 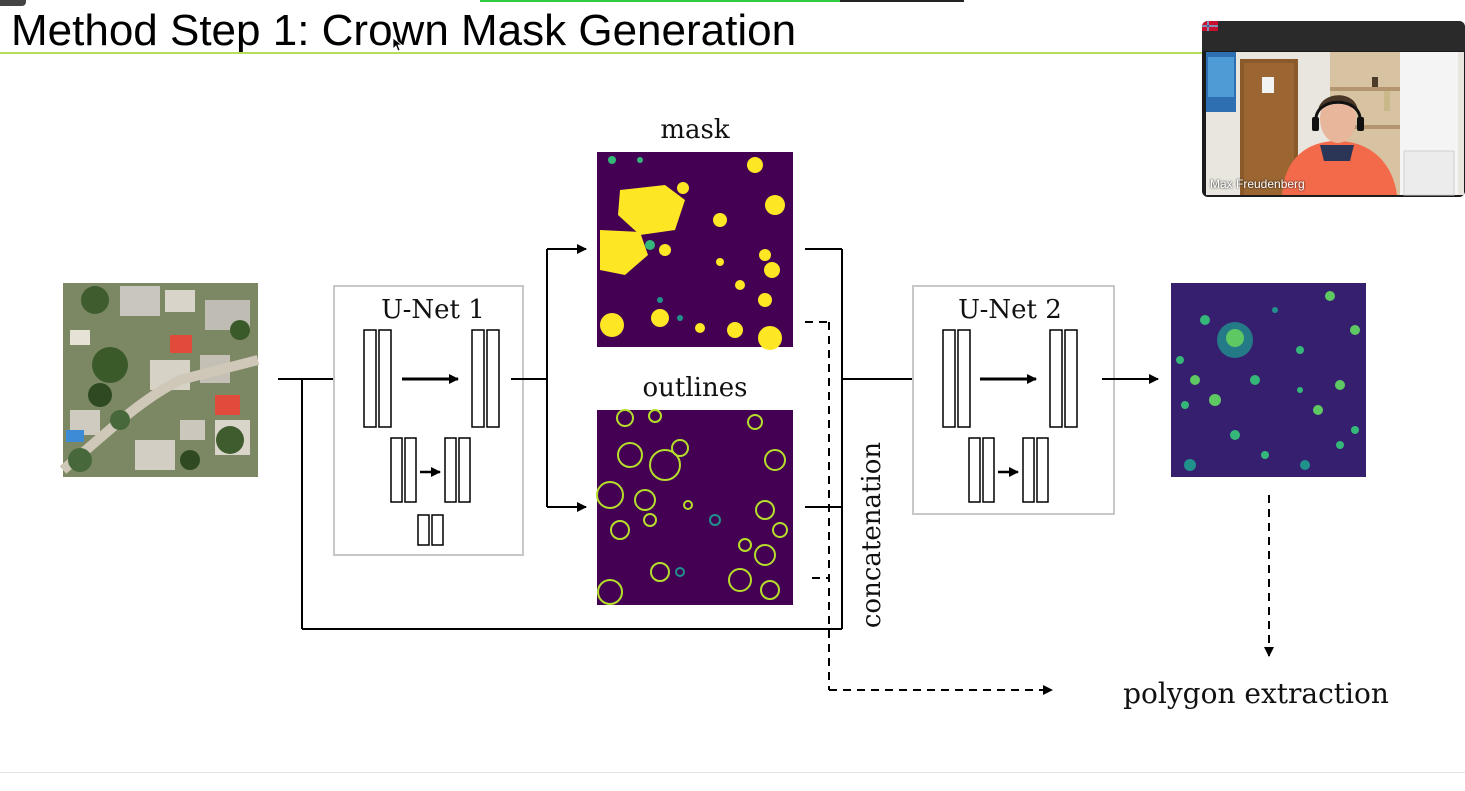 I want to click on unet1-block, so click(x=428, y=420).